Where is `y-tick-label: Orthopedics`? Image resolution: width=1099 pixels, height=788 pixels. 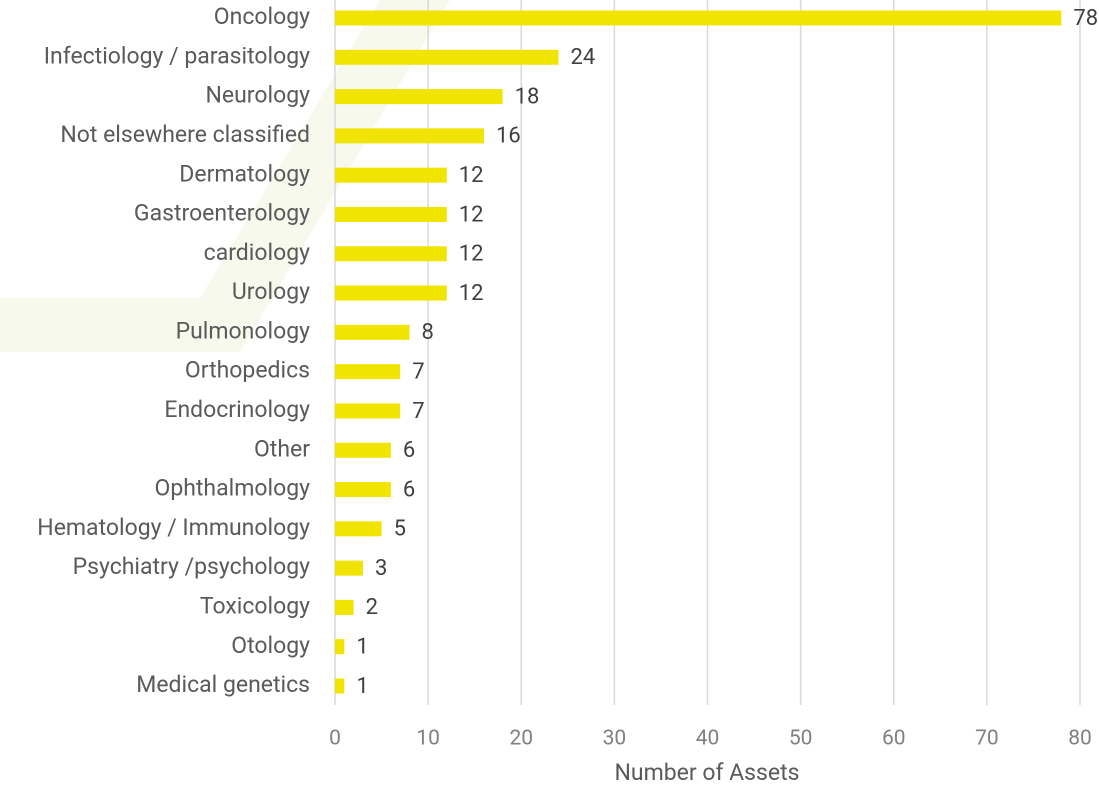 y-tick-label: Orthopedics is located at coordinates (247, 370).